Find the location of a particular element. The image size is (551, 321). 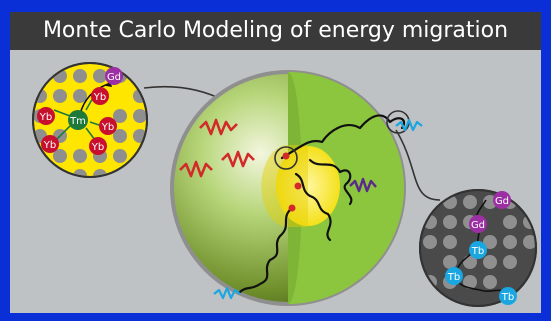

emission-wave-purple is located at coordinates (363, 185).